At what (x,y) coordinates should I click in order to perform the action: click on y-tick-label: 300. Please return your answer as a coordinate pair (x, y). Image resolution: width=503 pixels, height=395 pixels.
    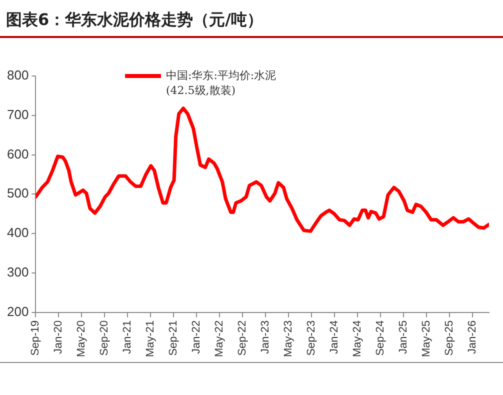
    Looking at the image, I should click on (17, 272).